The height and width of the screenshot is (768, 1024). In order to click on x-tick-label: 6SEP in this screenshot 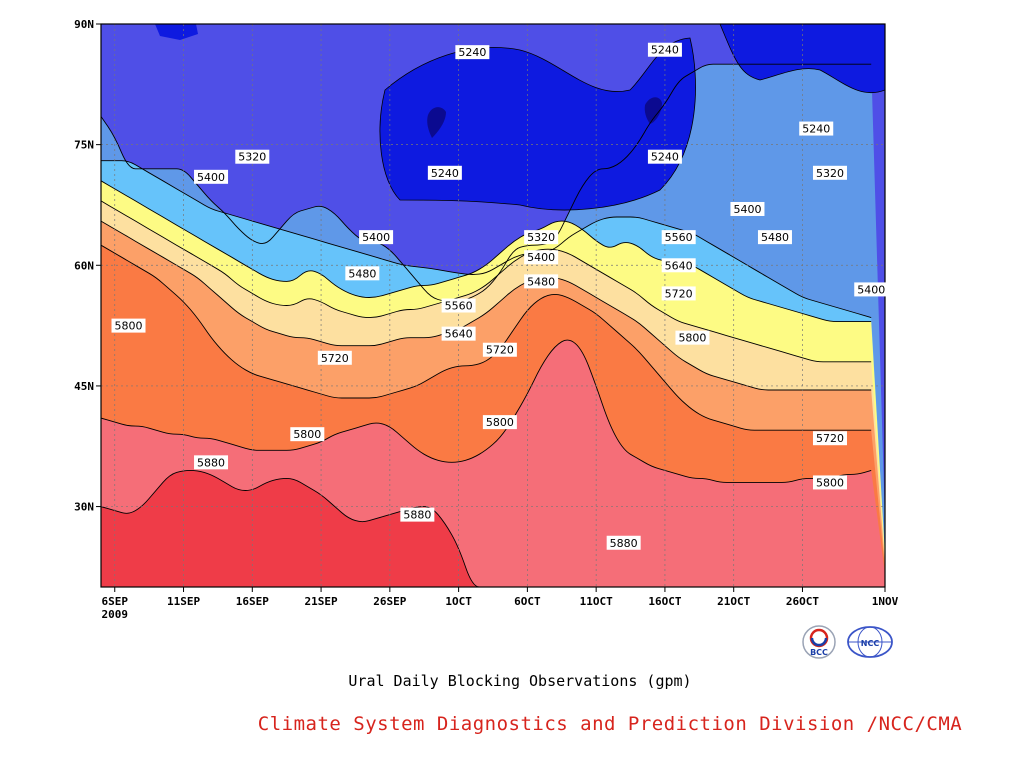, I will do `click(115, 601)`.